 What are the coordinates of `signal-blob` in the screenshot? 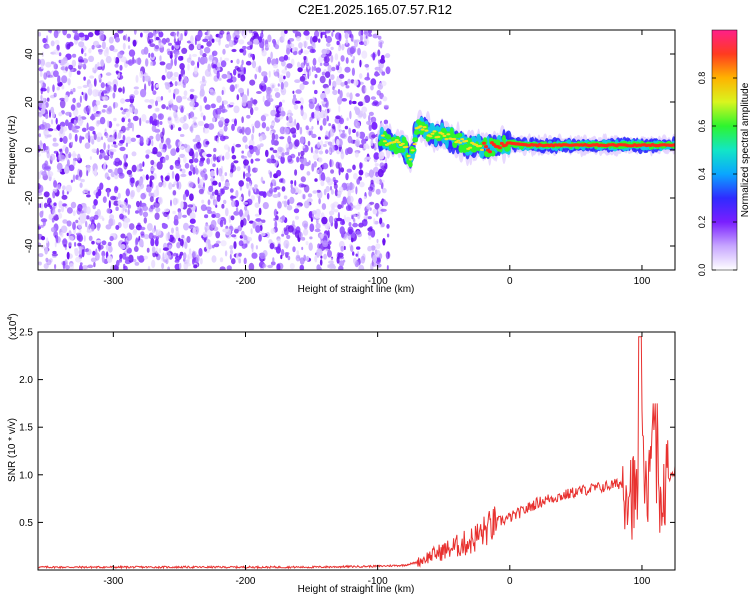 It's located at (416, 132).